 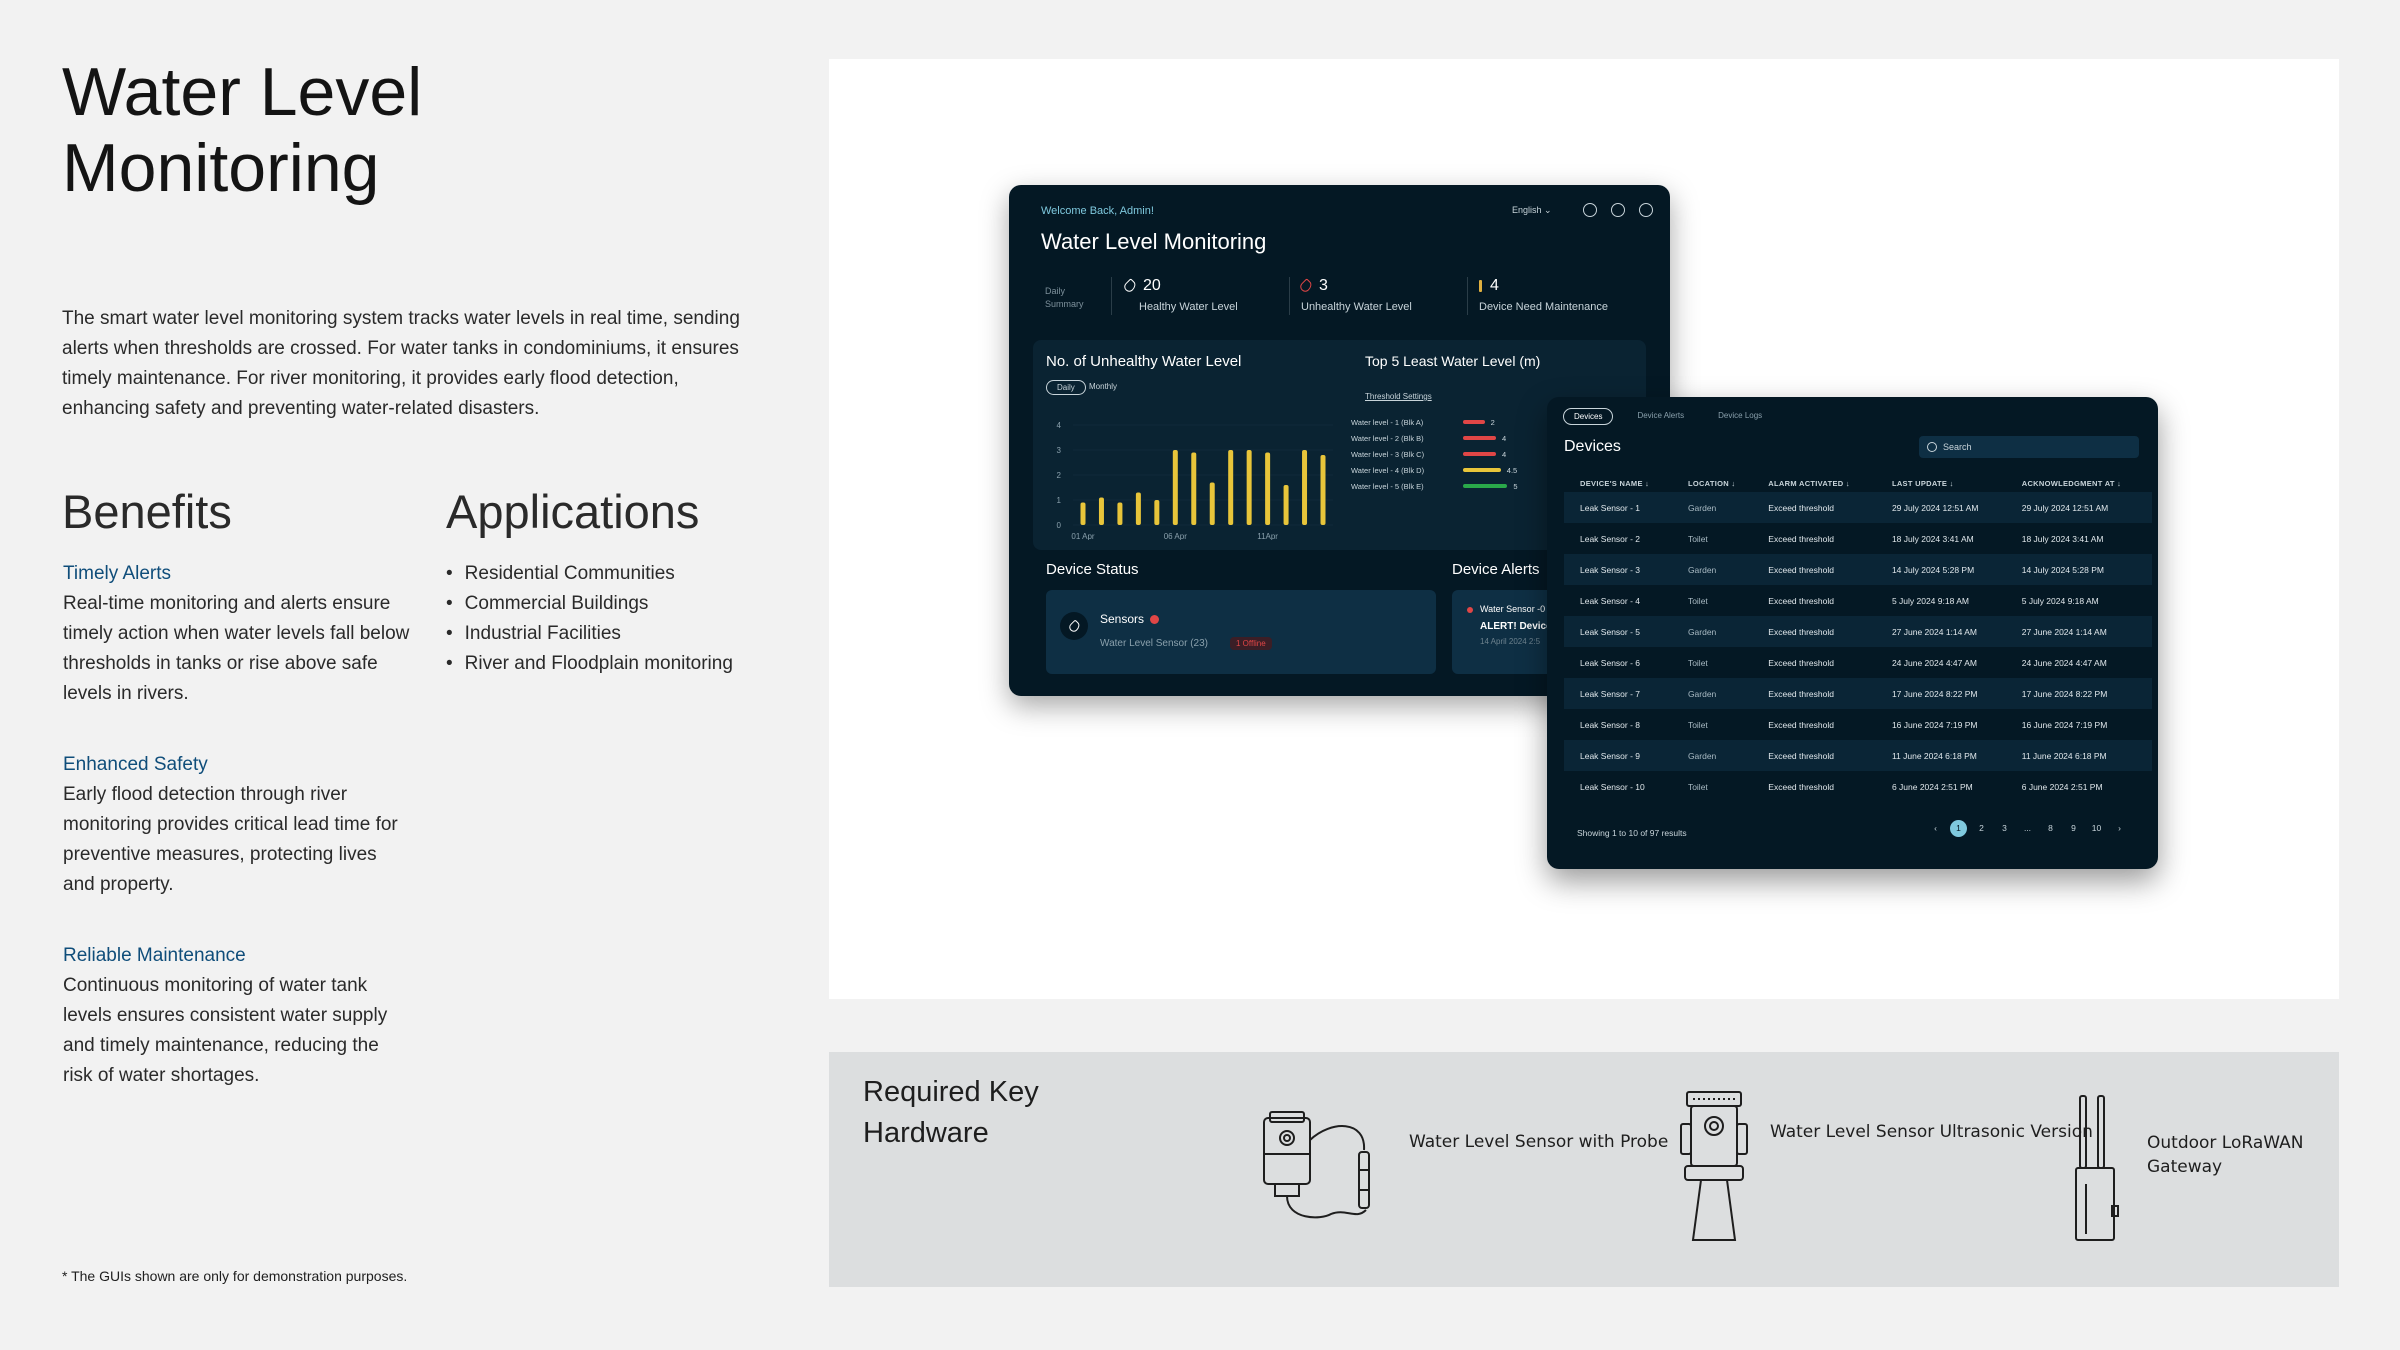 I want to click on daily-summary-label: Daily Summary, so click(x=1064, y=297).